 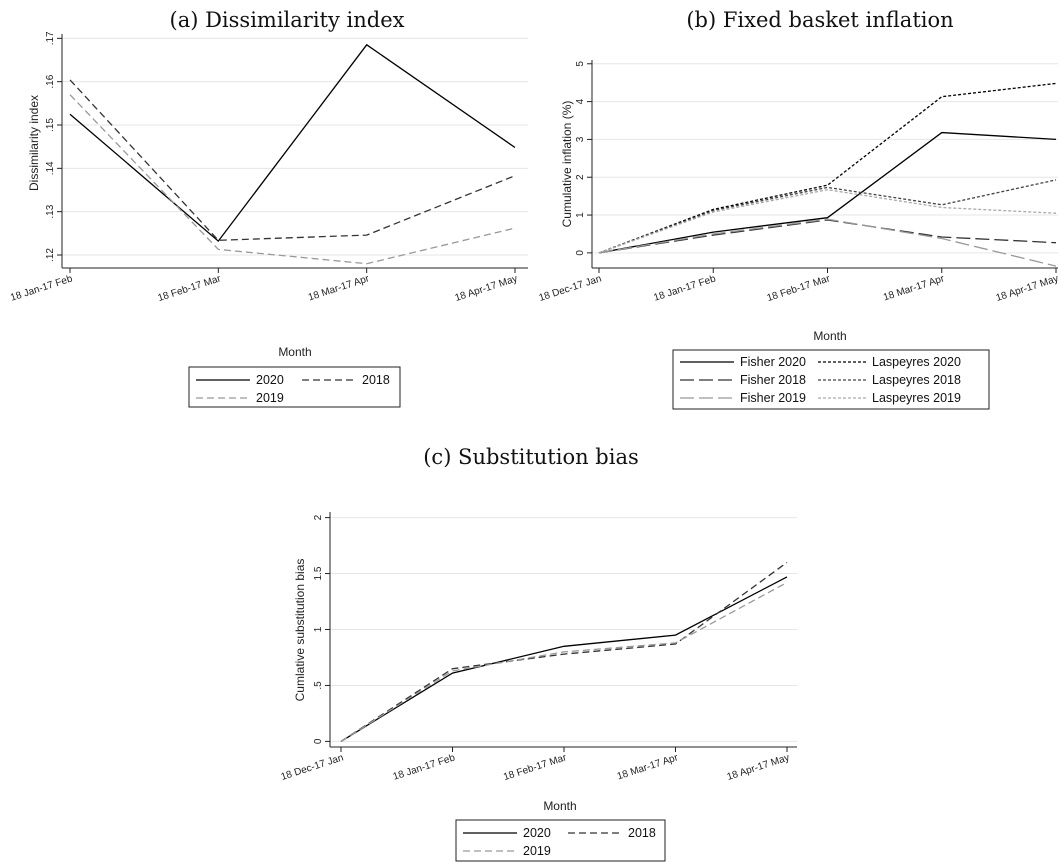 What do you see at coordinates (567, 164) in the screenshot?
I see `panel-b-ylabel: Cumulative inflation (%)` at bounding box center [567, 164].